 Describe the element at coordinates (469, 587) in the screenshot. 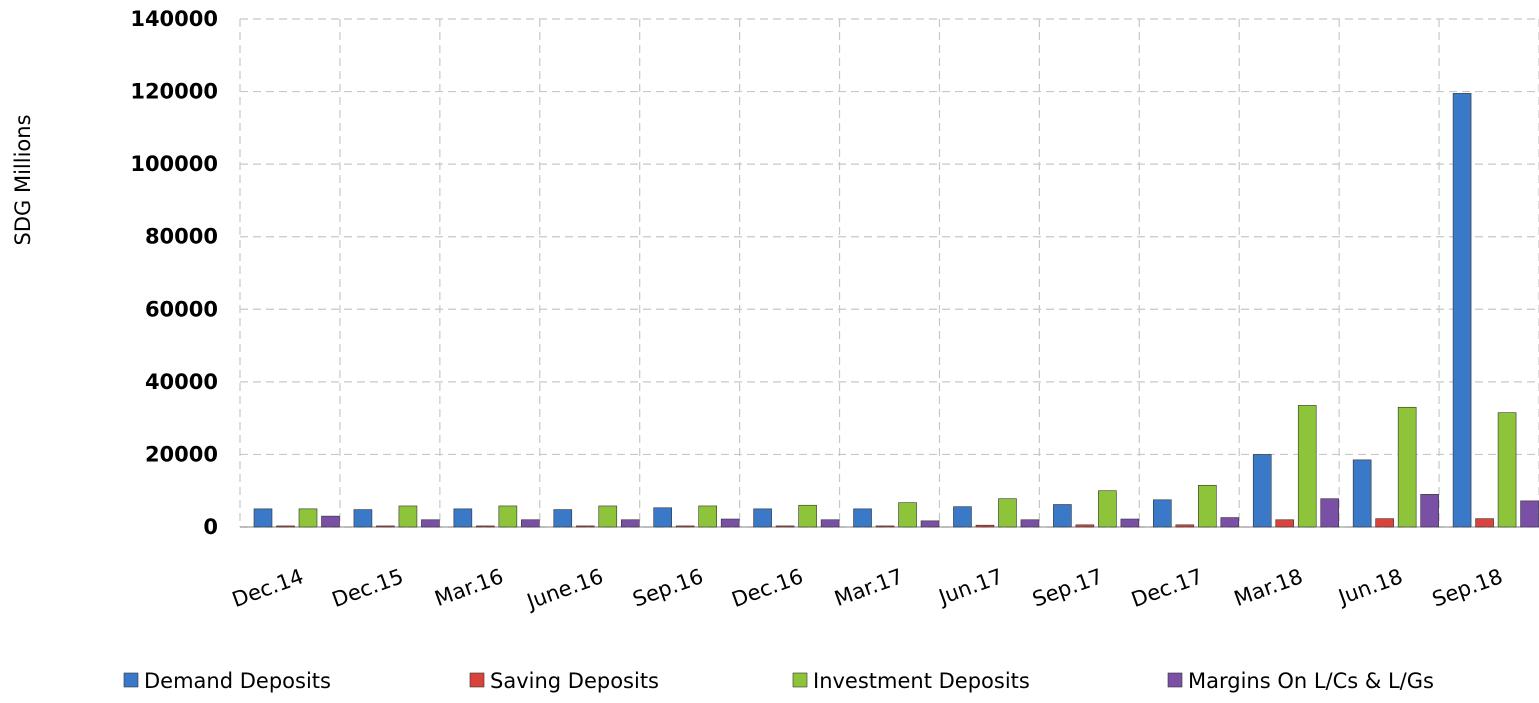

I see `x-tick-label: Mar.16` at that location.